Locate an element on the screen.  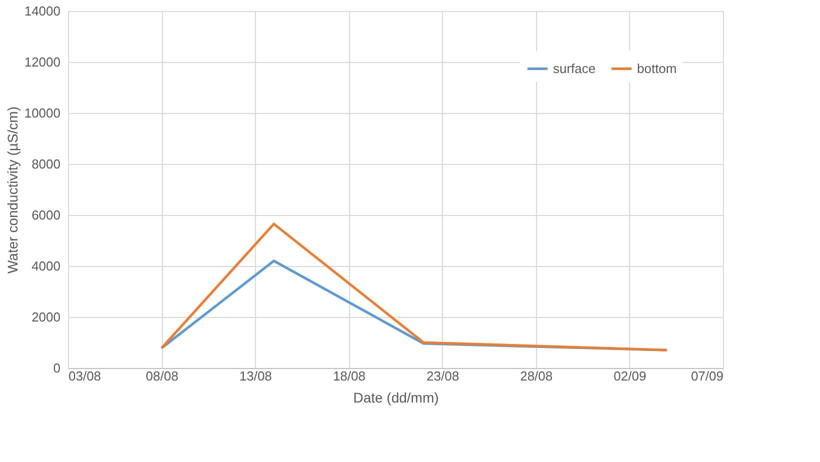
x-tick-label: 13/08 is located at coordinates (255, 376).